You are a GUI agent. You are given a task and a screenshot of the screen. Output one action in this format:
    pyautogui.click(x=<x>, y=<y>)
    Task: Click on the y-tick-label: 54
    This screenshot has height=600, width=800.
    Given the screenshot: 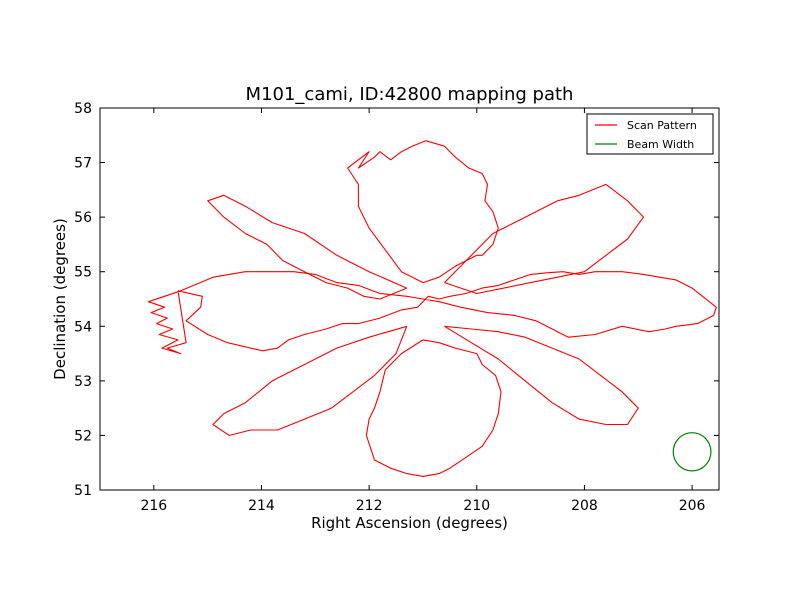 What is the action you would take?
    pyautogui.click(x=83, y=327)
    